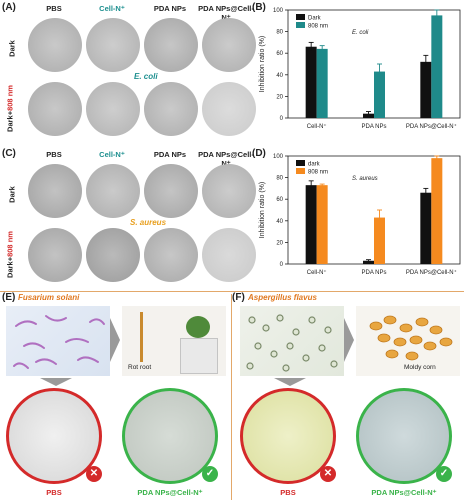  I want to click on chart-d-ytick-label: 100, so click(278, 157).